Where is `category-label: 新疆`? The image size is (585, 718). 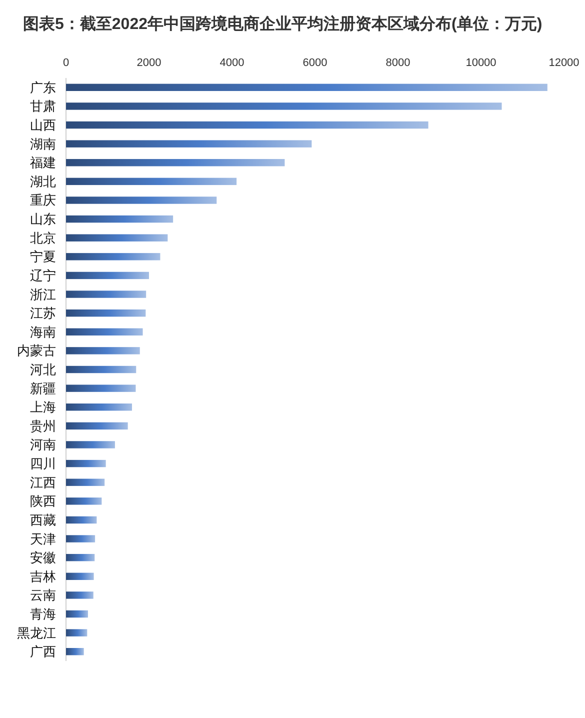 category-label: 新疆 is located at coordinates (43, 388).